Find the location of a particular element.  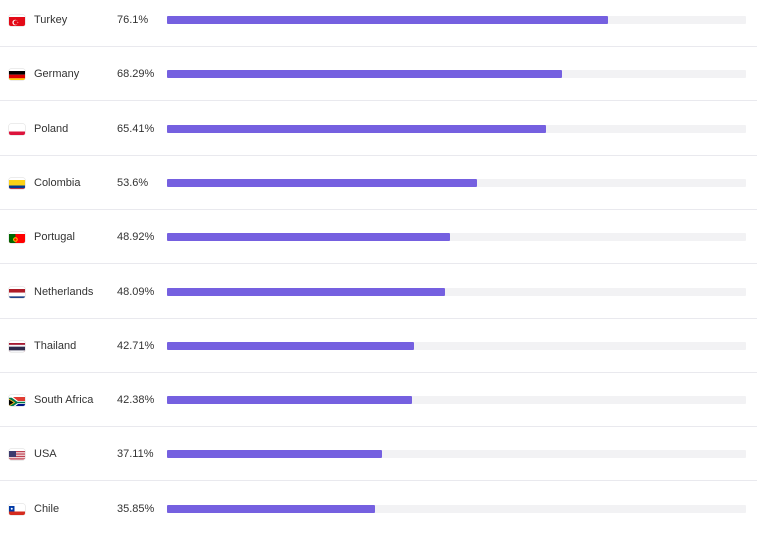

country-label: Chile is located at coordinates (47, 509).